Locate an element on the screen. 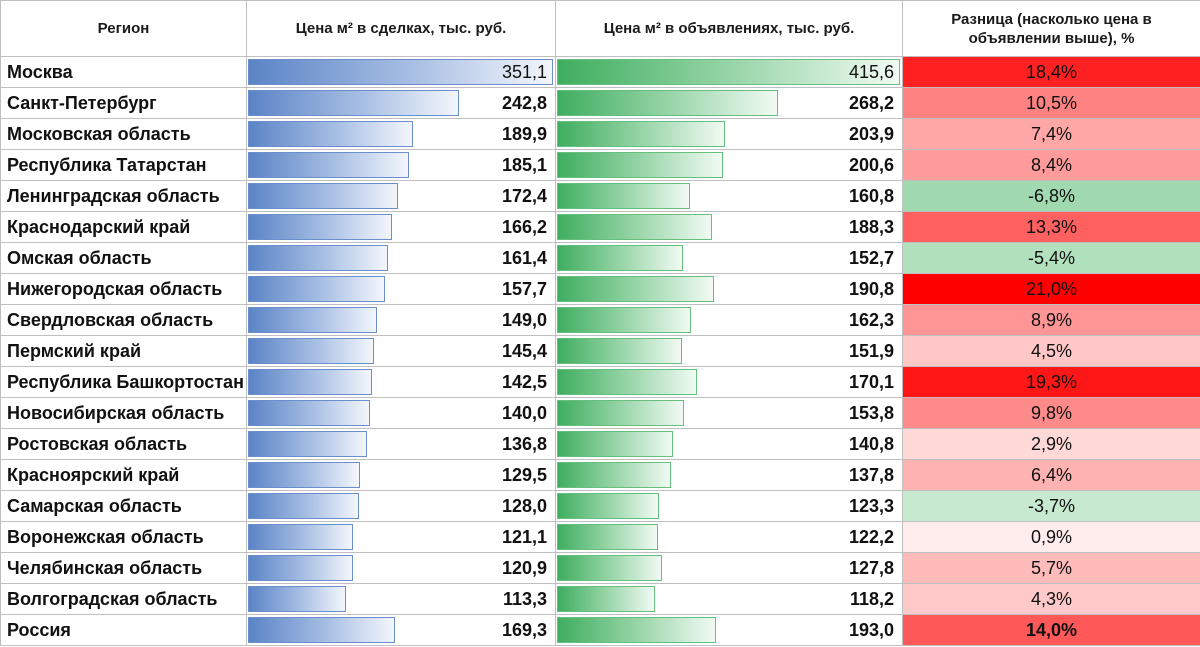 The height and width of the screenshot is (647, 1200). ad-price-value: 127,8 is located at coordinates (871, 567).